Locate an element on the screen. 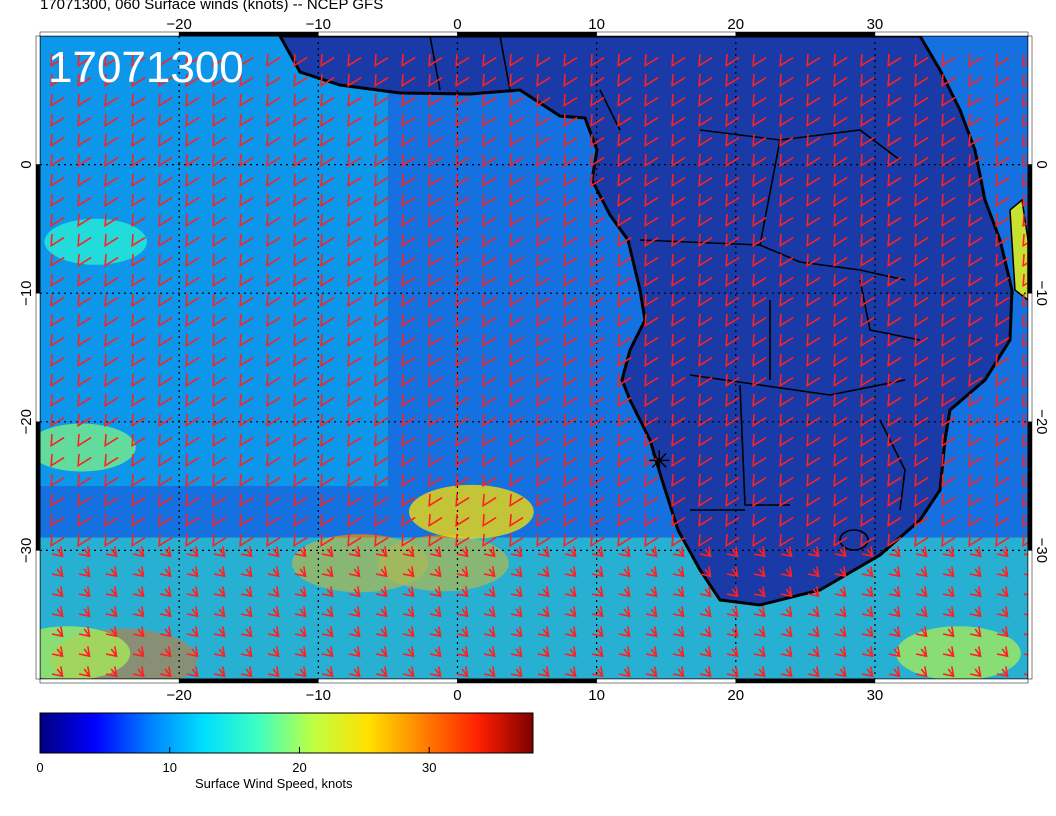  right-lat-tick-label: −30 is located at coordinates (1041, 550).